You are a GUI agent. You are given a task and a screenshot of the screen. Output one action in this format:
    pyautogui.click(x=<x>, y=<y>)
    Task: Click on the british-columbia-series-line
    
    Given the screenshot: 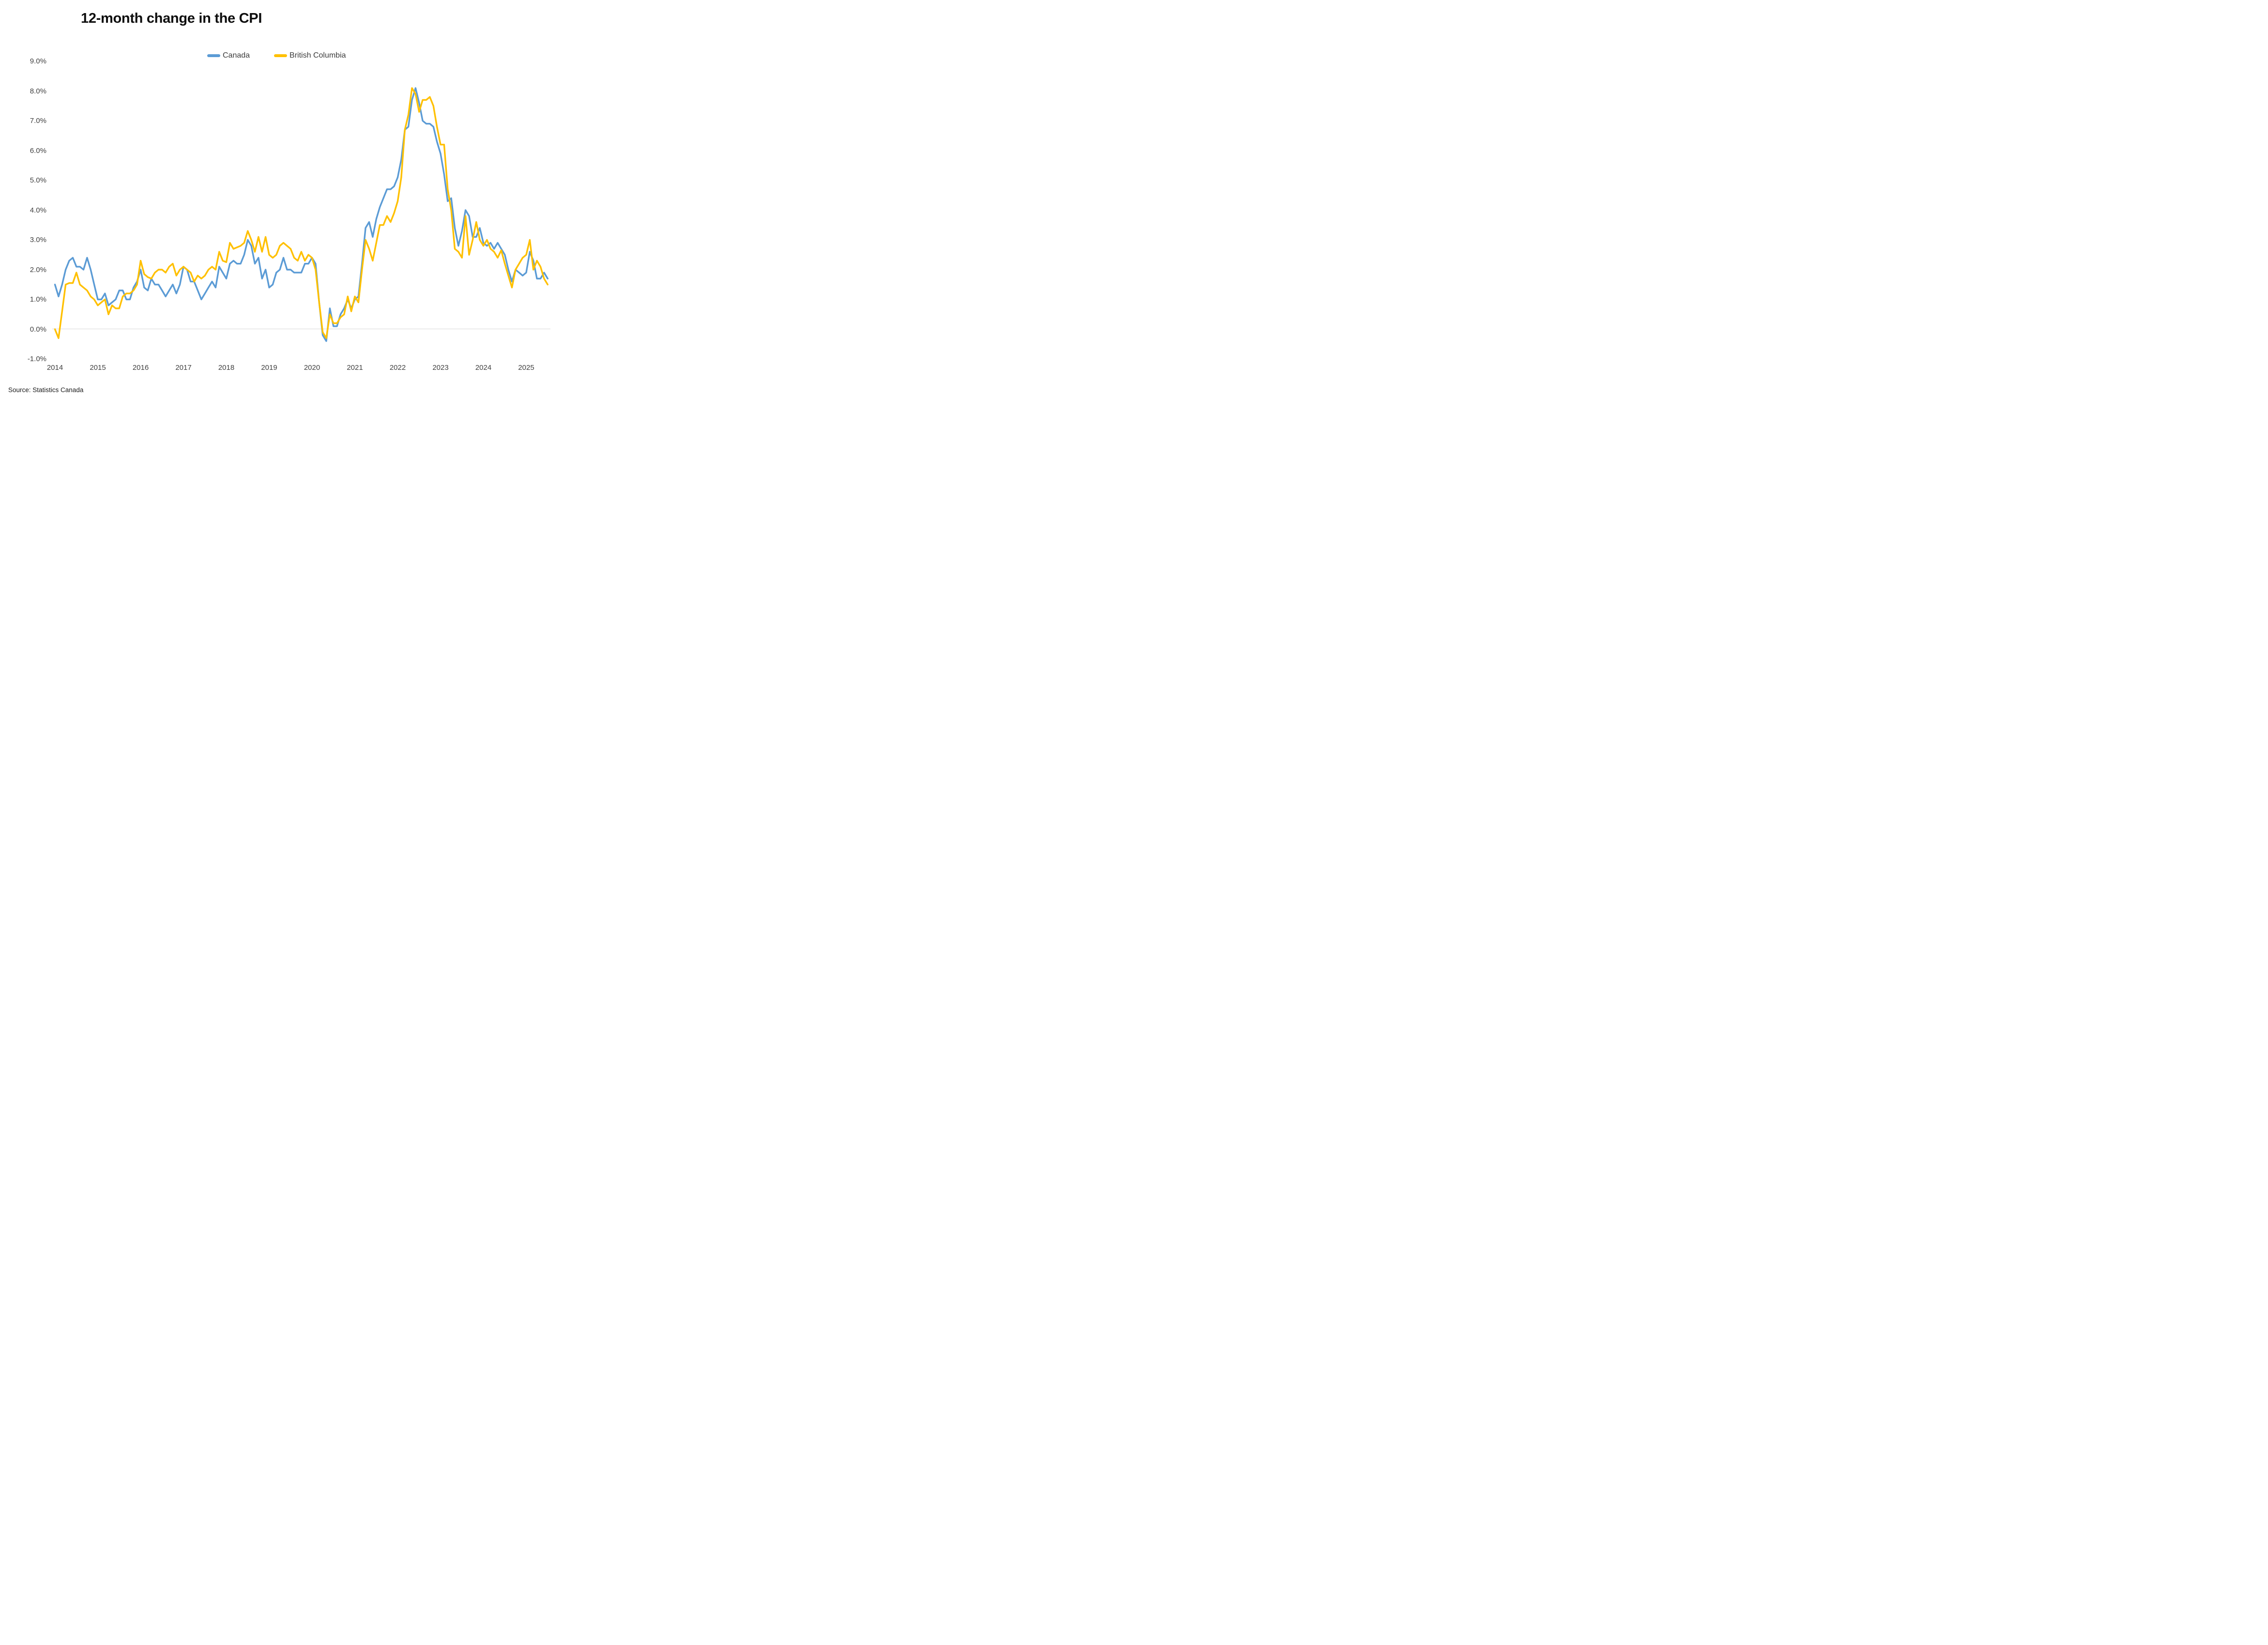 What is the action you would take?
    pyautogui.click(x=301, y=213)
    